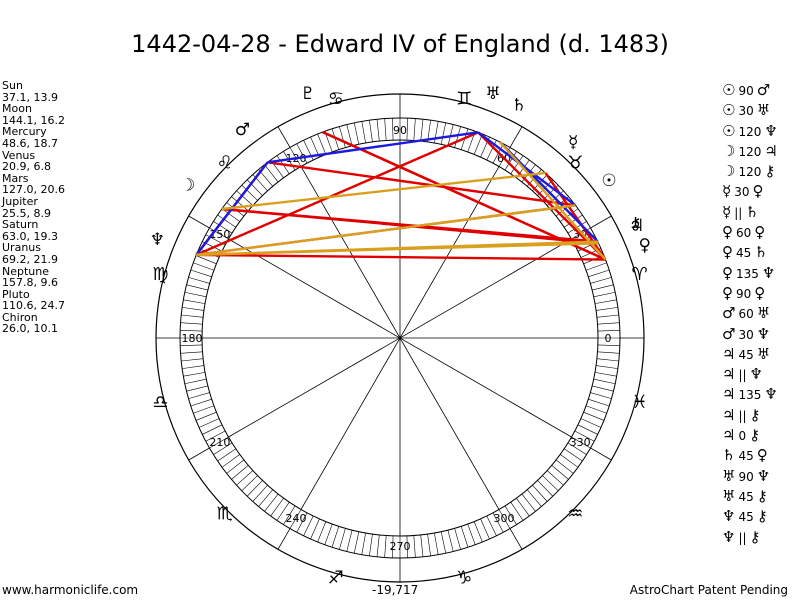 This screenshot has width=800, height=600. Describe the element at coordinates (70, 590) in the screenshot. I see `footer-website: www.harmoniclife.com` at that location.